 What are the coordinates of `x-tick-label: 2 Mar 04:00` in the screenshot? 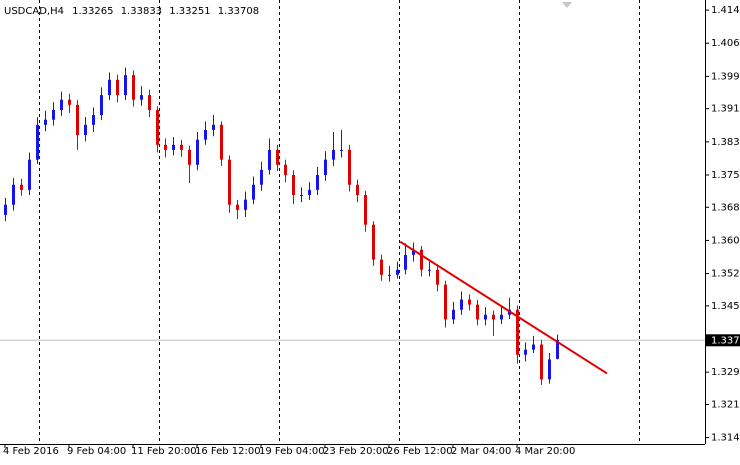 It's located at (481, 451).